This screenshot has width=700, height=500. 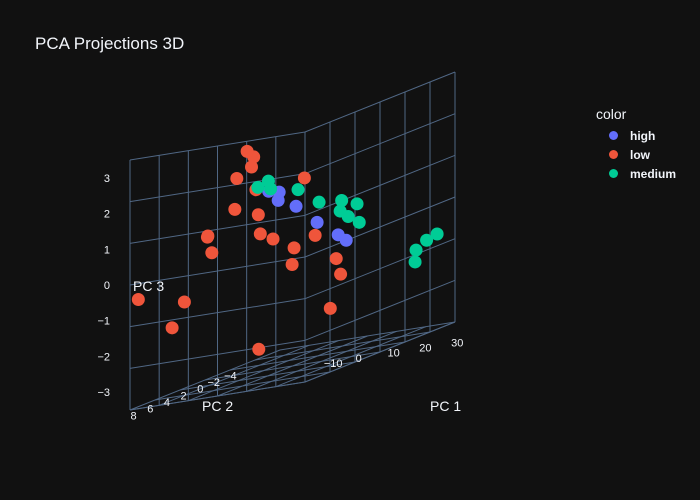 I want to click on legend-item-low: low, so click(x=636, y=154).